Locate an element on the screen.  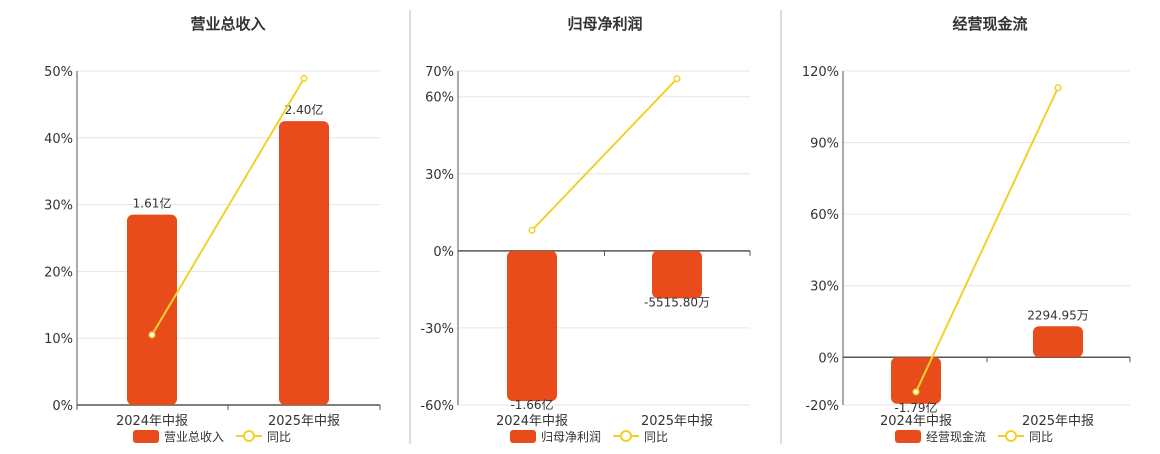
y-tick-label: 120% is located at coordinates (820, 72).